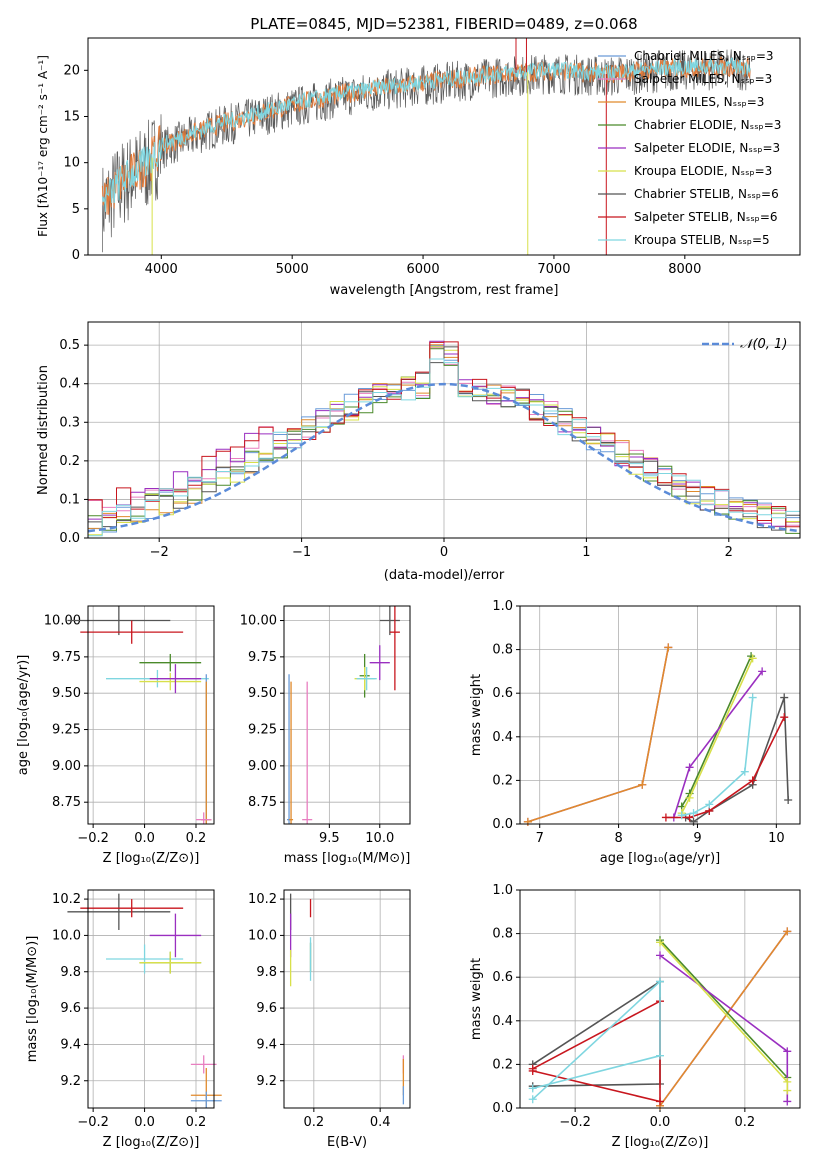  I want to click on mass-weight-vs-Z-line-kroupa_stelib, so click(596, 1039).